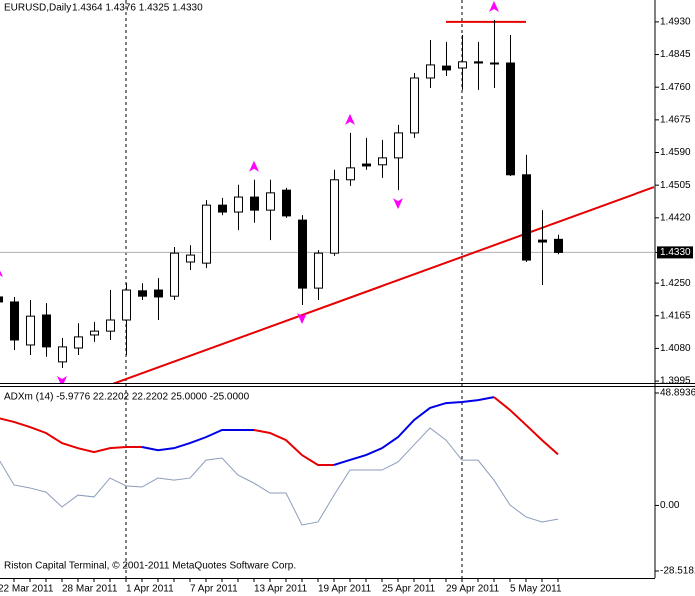  What do you see at coordinates (150, 589) in the screenshot?
I see `x-tick-label: 1 Apr 2011` at bounding box center [150, 589].